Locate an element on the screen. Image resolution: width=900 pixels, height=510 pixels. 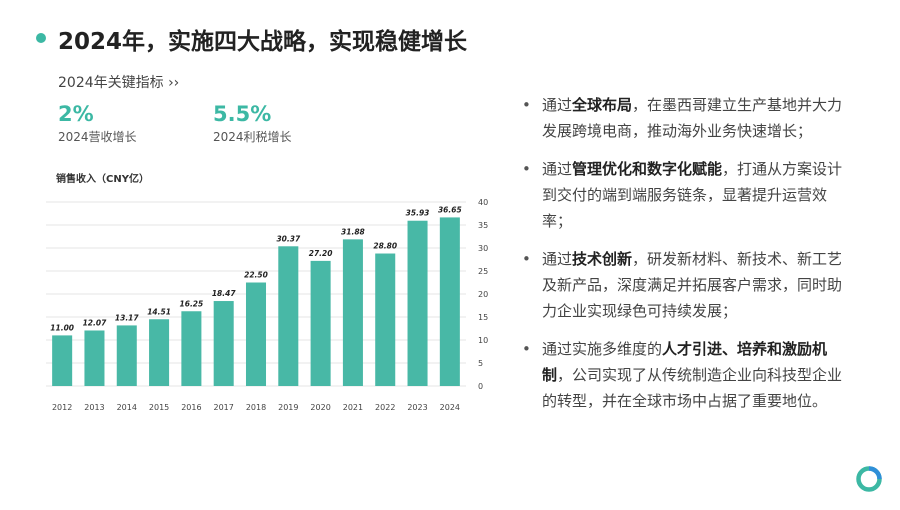
data-label: 36.65 is located at coordinates (450, 209).